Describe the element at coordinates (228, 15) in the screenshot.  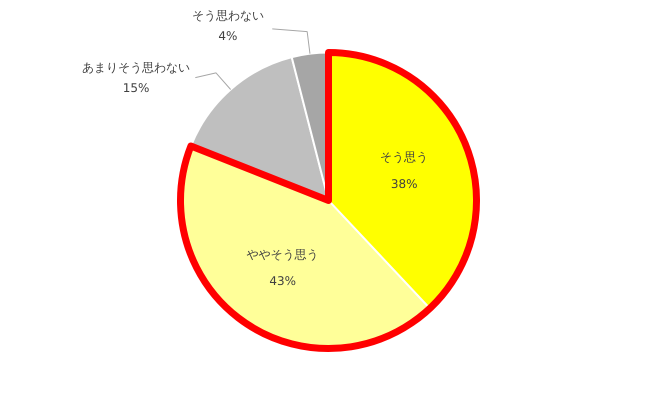
I see `slice-label: そう思わない` at that location.